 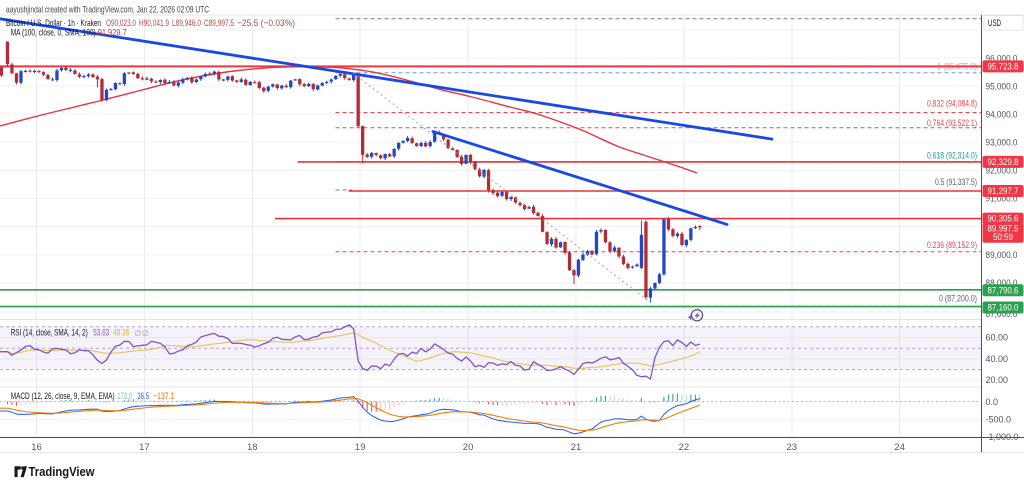 I want to click on svg-text: 0.236 (89,152.9), so click(x=952, y=245).